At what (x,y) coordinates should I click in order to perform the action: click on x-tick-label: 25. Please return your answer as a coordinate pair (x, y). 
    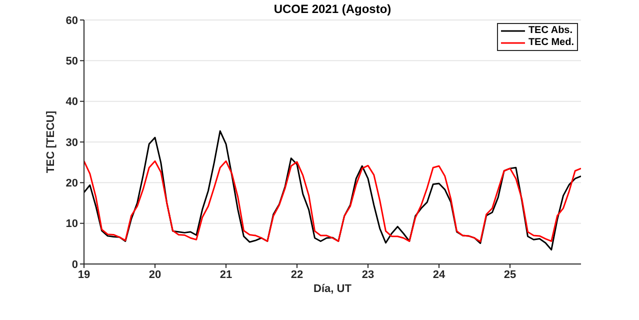
    Looking at the image, I should click on (510, 274).